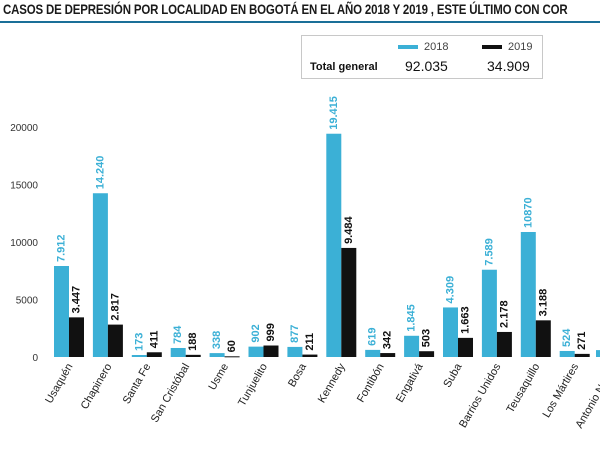  I want to click on data-label-2018: 619, so click(373, 337).